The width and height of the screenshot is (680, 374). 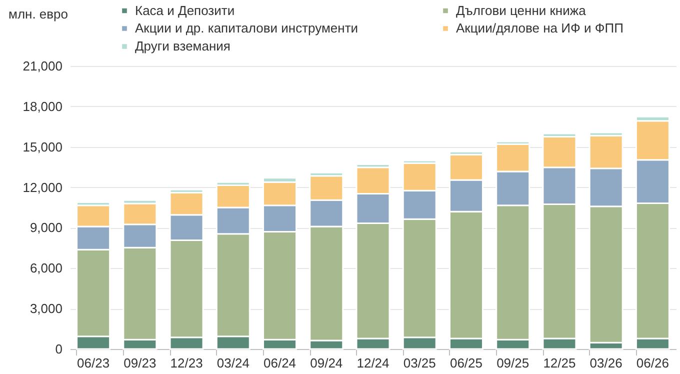 What do you see at coordinates (513, 363) in the screenshot?
I see `x-tick-label: 09/25` at bounding box center [513, 363].